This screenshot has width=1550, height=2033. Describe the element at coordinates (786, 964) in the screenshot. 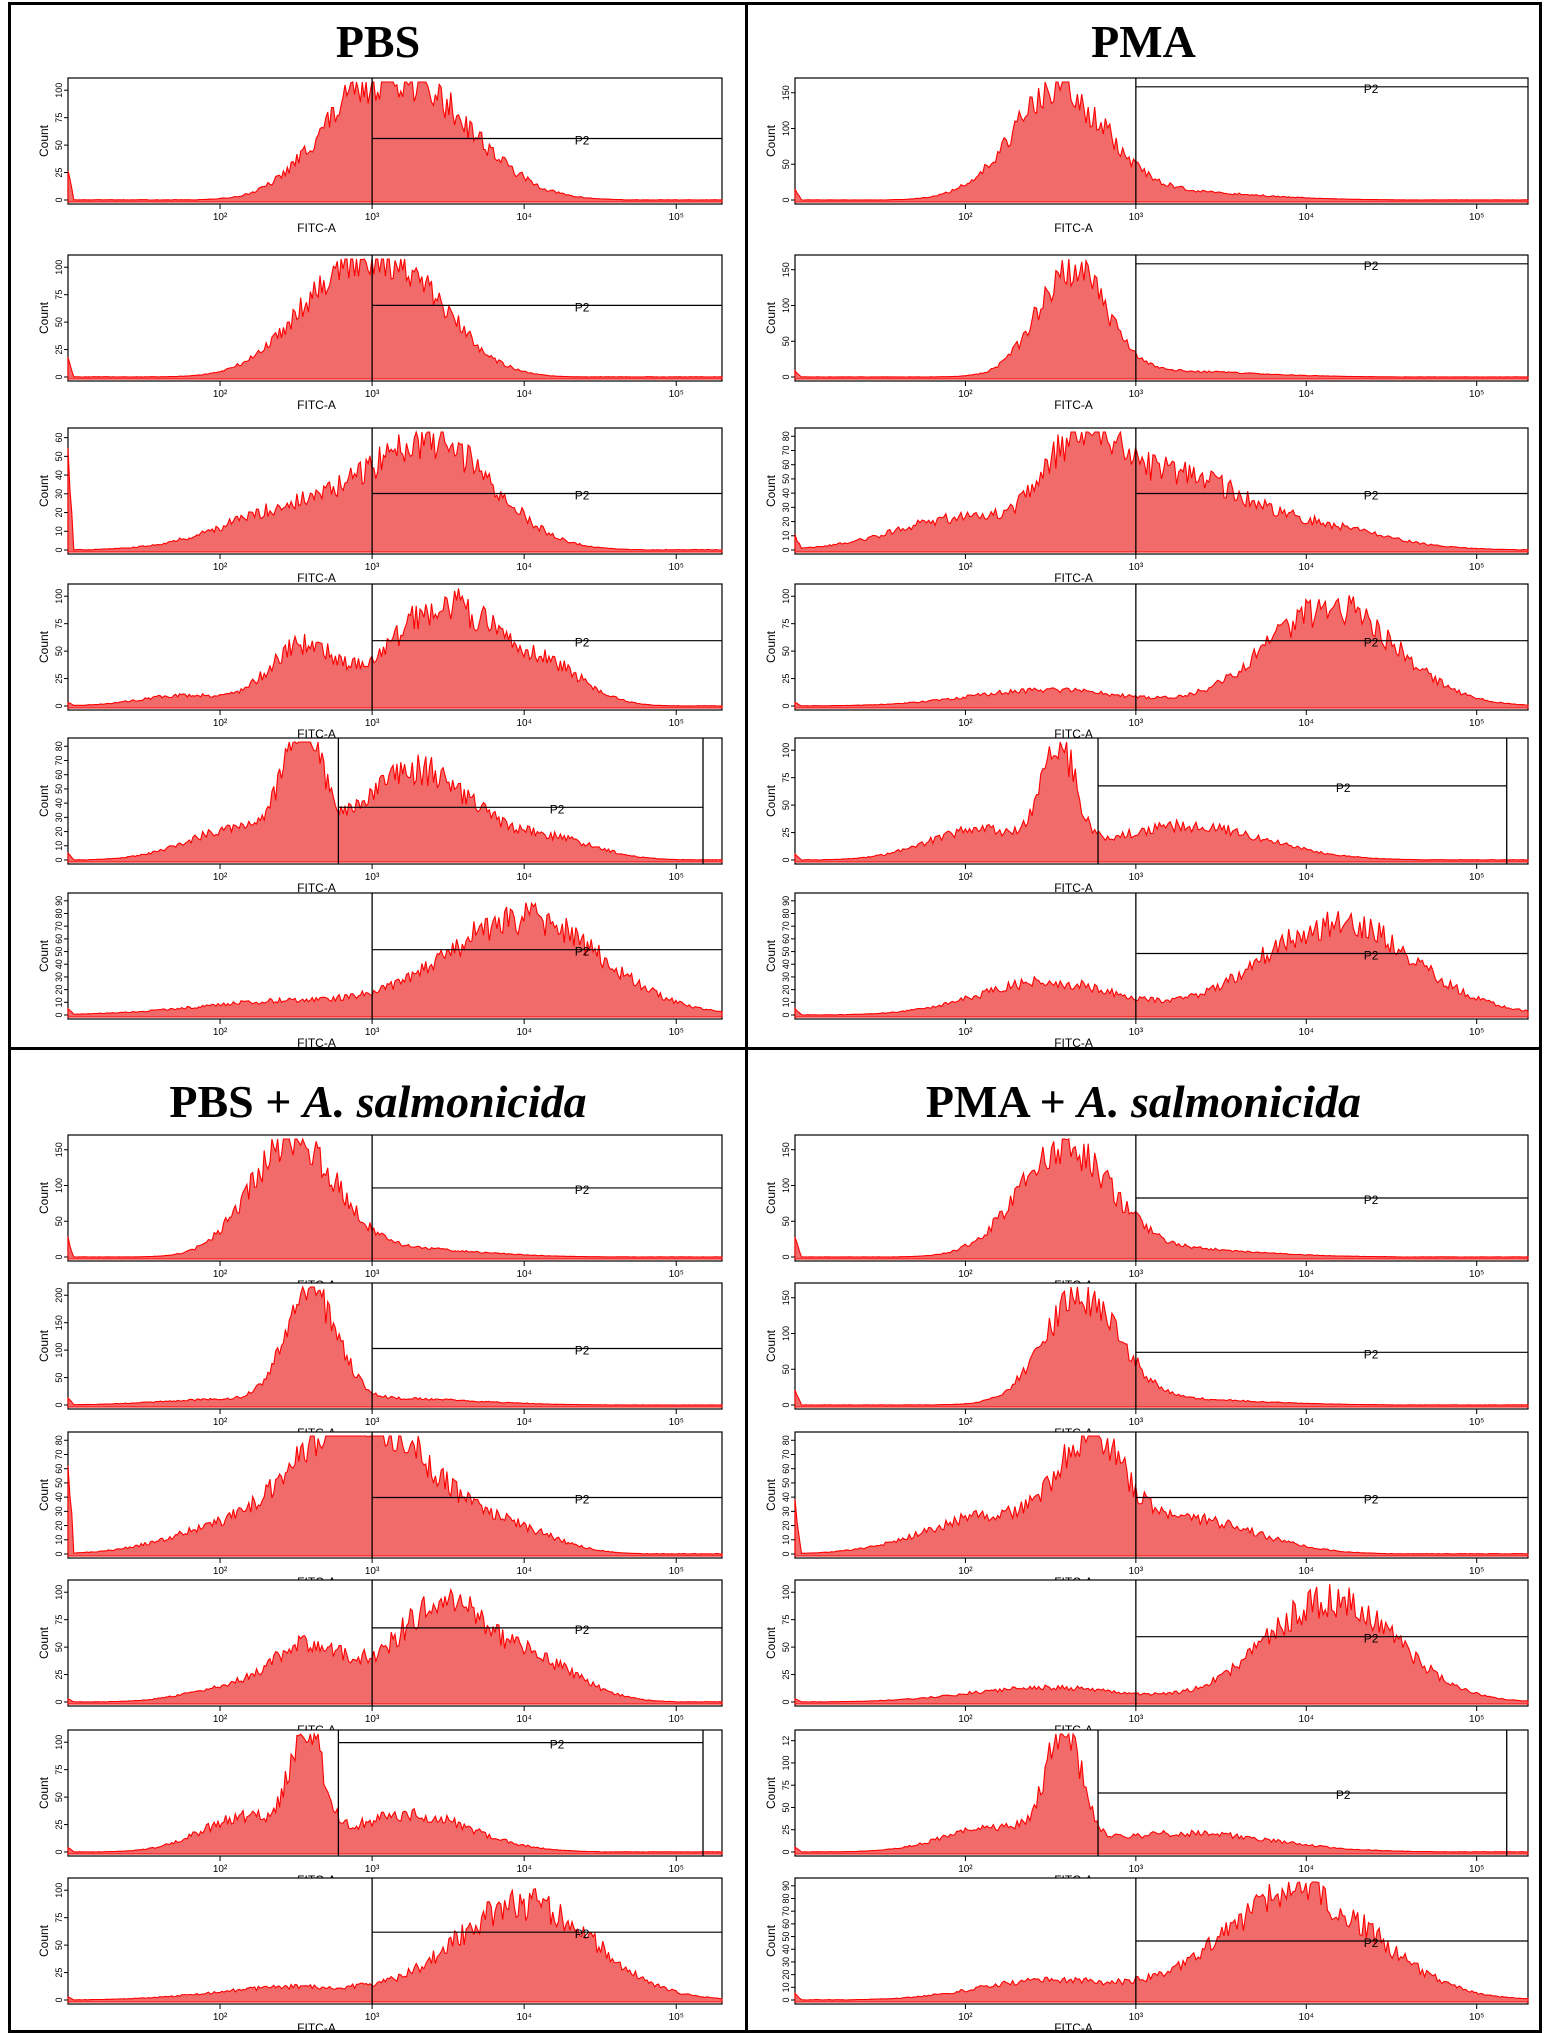

I see `y-tick-label: 40` at that location.